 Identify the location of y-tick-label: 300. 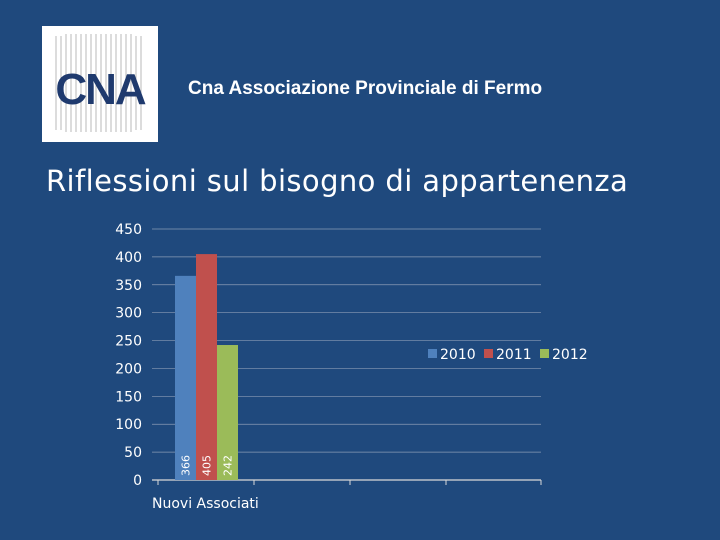
(128, 314).